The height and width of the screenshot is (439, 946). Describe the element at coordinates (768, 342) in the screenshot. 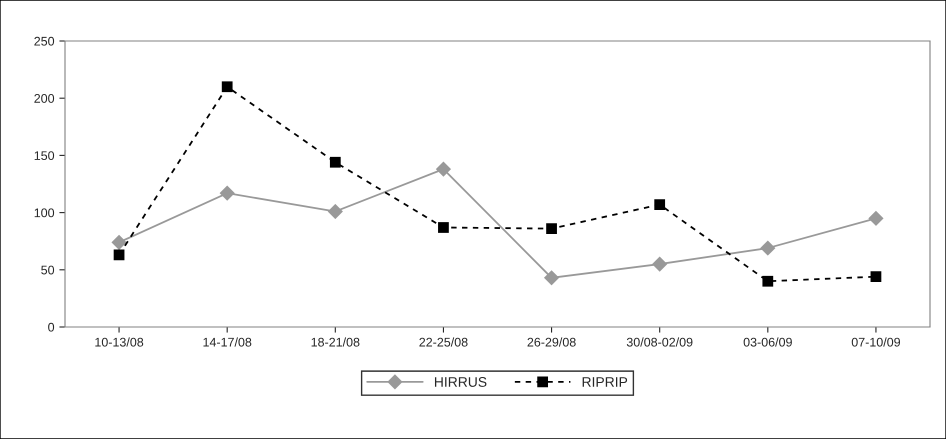

I see `x-tick-label: 03-06/09` at that location.